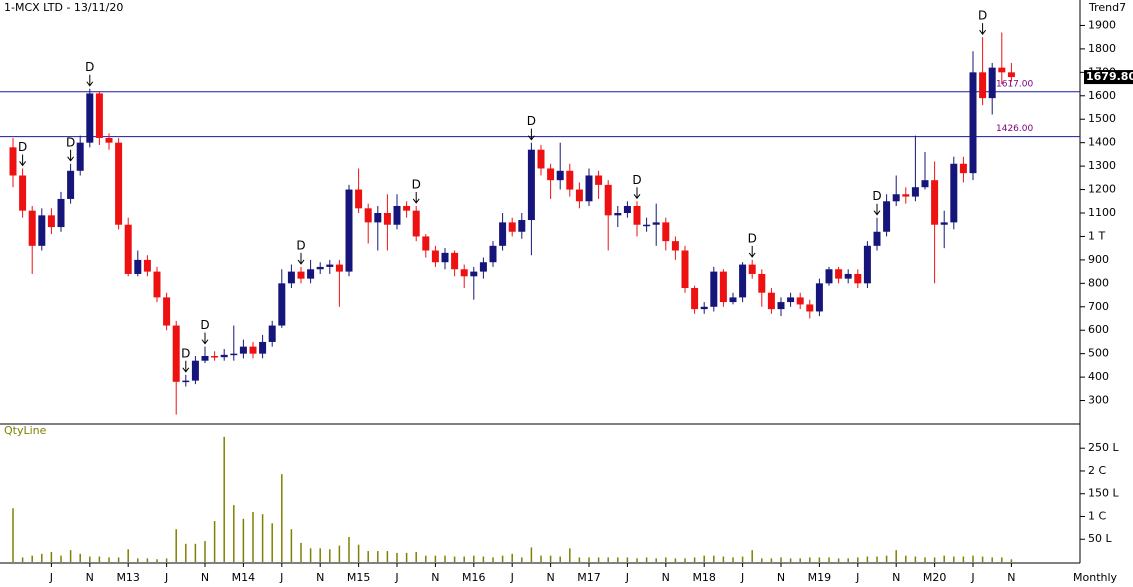 The height and width of the screenshot is (587, 1133). I want to click on level-label: 1617.00, so click(1014, 84).